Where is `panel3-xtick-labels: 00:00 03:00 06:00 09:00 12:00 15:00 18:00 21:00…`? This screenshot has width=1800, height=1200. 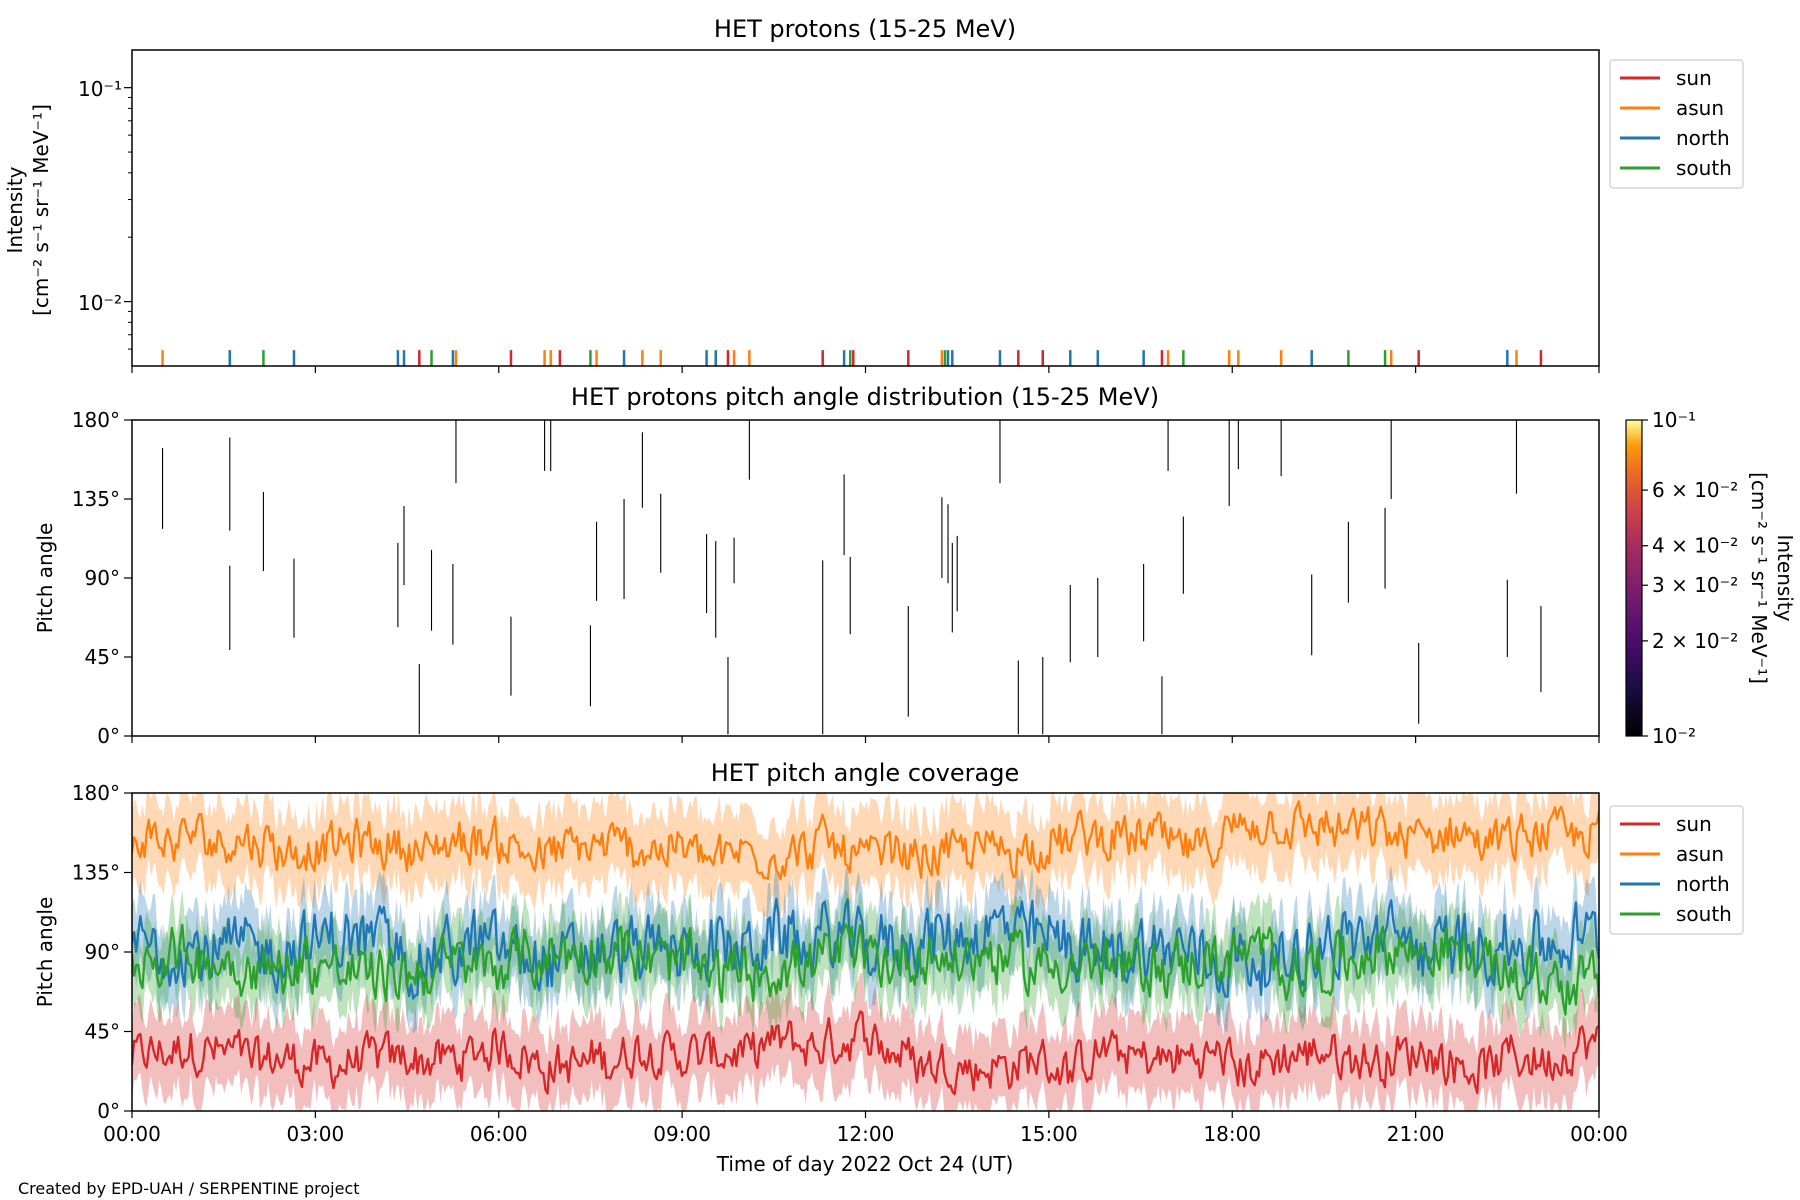
panel3-xtick-labels: 00:00 03:00 06:00 09:00 12:00 15:00 18:00 21:00… is located at coordinates (865, 1134).